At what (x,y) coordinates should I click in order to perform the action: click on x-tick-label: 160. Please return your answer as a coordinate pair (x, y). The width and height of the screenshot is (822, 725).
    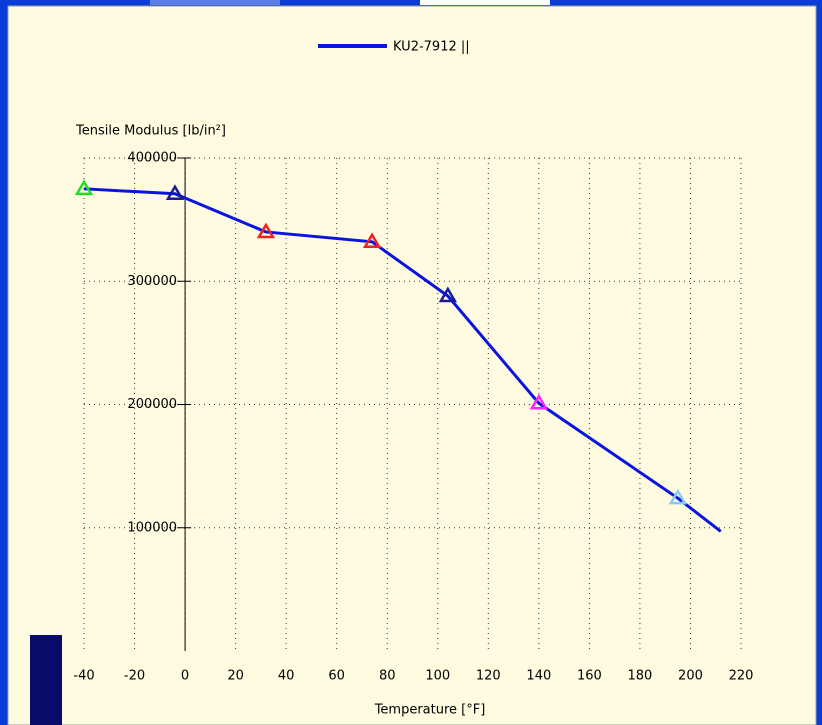
    Looking at the image, I should click on (589, 676).